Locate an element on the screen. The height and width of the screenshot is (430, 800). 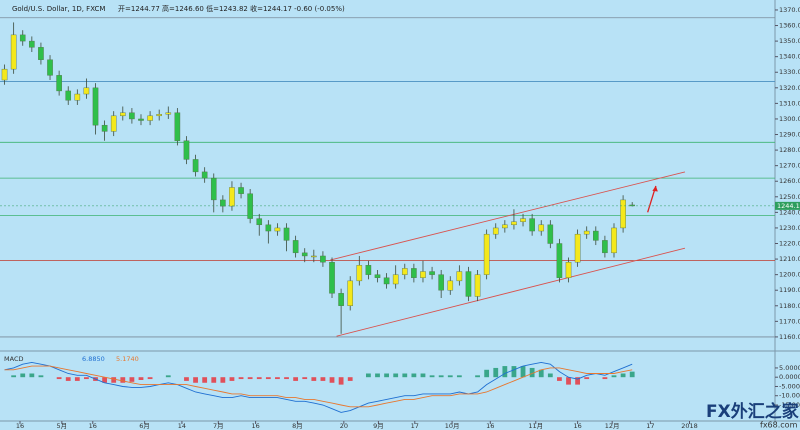
y-tick-label: 1280.00 is located at coordinates (789, 150).